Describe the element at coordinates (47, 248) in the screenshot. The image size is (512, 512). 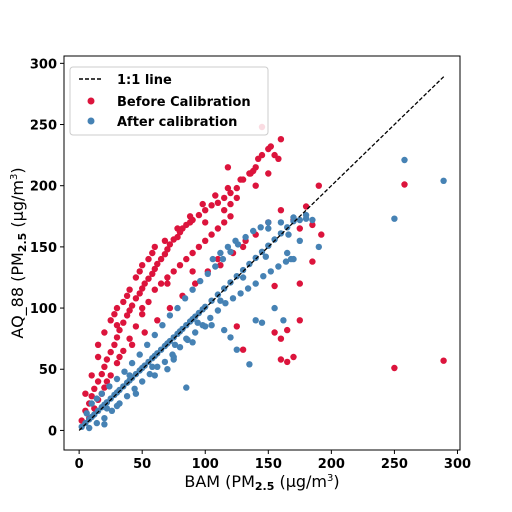
I see `y-axis-ticks: 0 50 100 150 200 250 300` at that location.